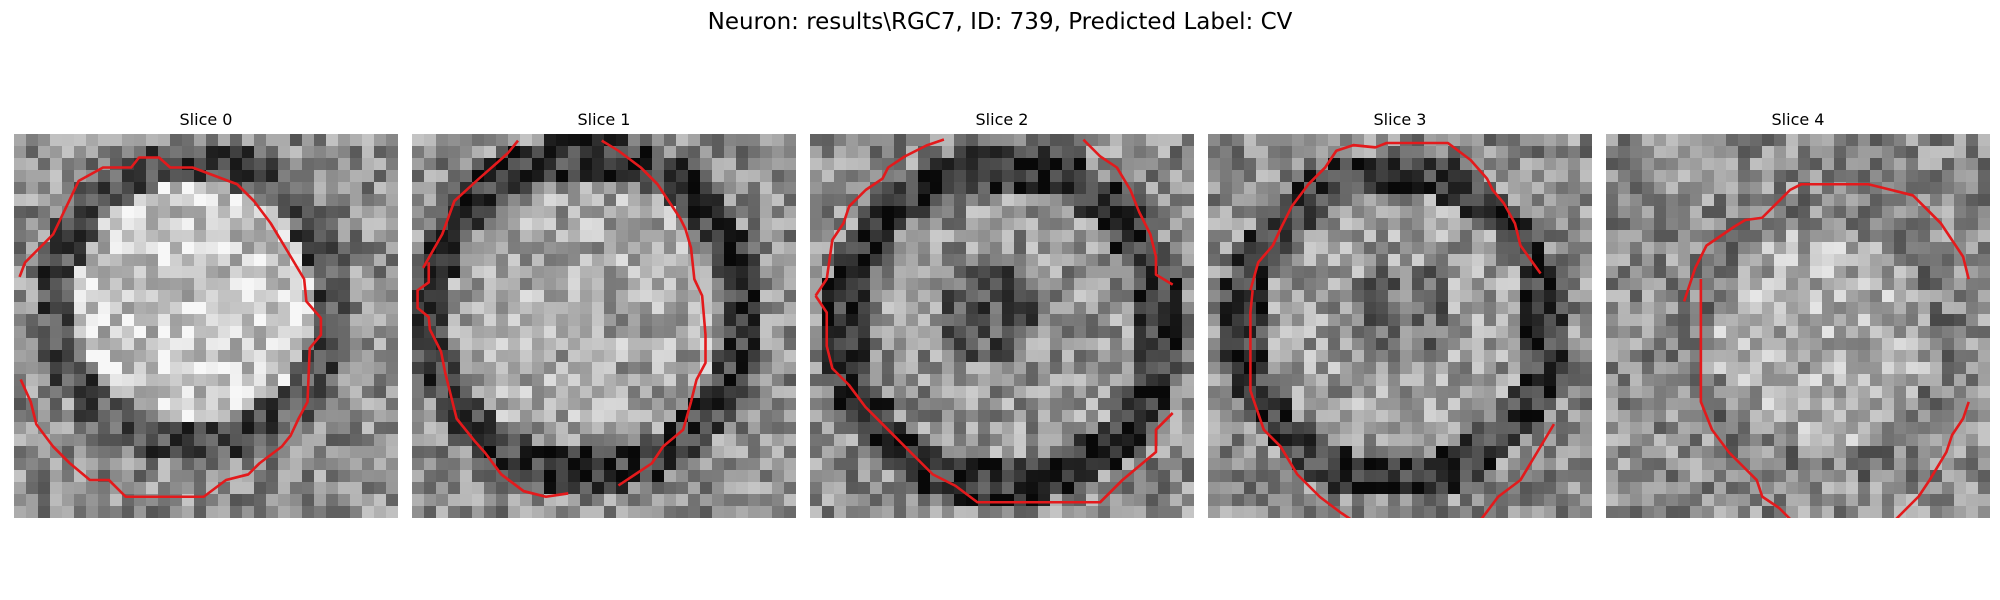 Image resolution: width=2000 pixels, height=600 pixels. I want to click on slice-panel-3: Slice 3, so click(1400, 314).